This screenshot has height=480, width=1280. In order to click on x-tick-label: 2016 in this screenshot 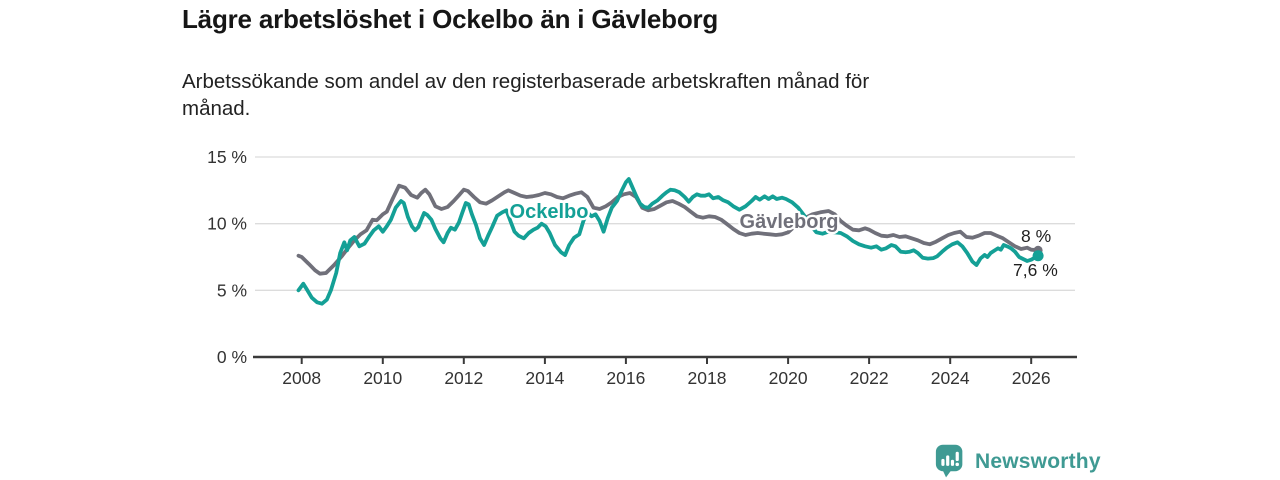, I will do `click(625, 378)`.